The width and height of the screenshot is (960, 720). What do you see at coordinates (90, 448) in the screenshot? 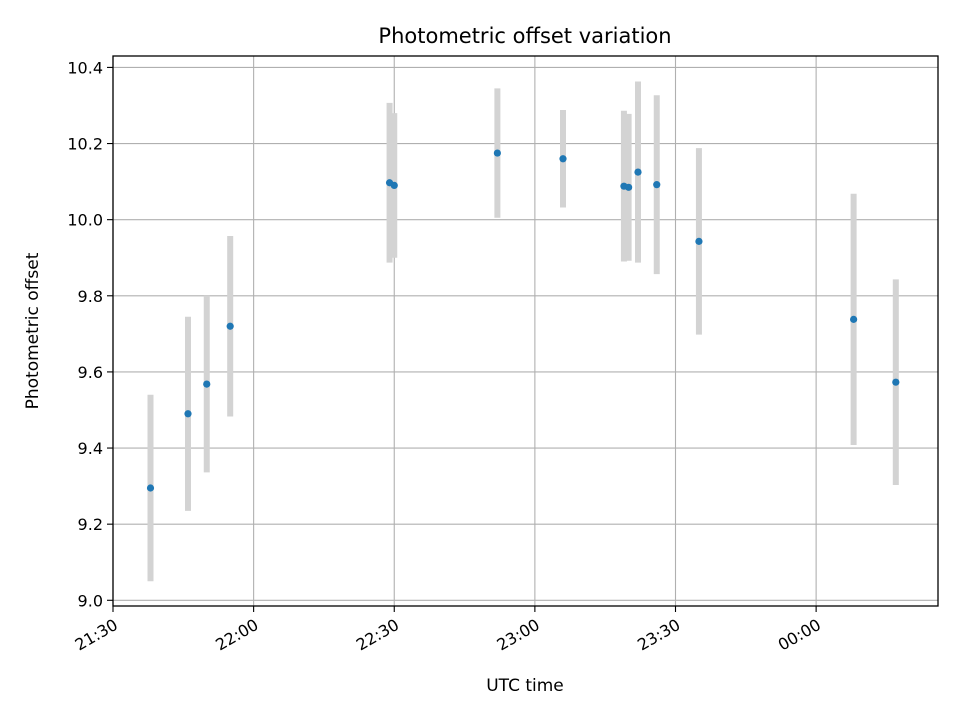
I see `y-tick-label: 9.4` at bounding box center [90, 448].